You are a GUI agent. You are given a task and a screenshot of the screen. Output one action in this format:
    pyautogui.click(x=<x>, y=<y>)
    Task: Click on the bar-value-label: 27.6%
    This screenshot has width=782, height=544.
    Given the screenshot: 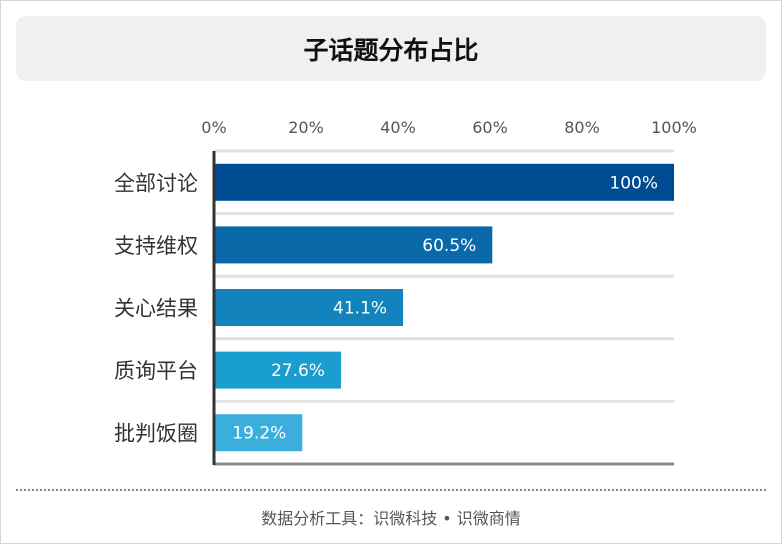 What is the action you would take?
    pyautogui.click(x=298, y=371)
    